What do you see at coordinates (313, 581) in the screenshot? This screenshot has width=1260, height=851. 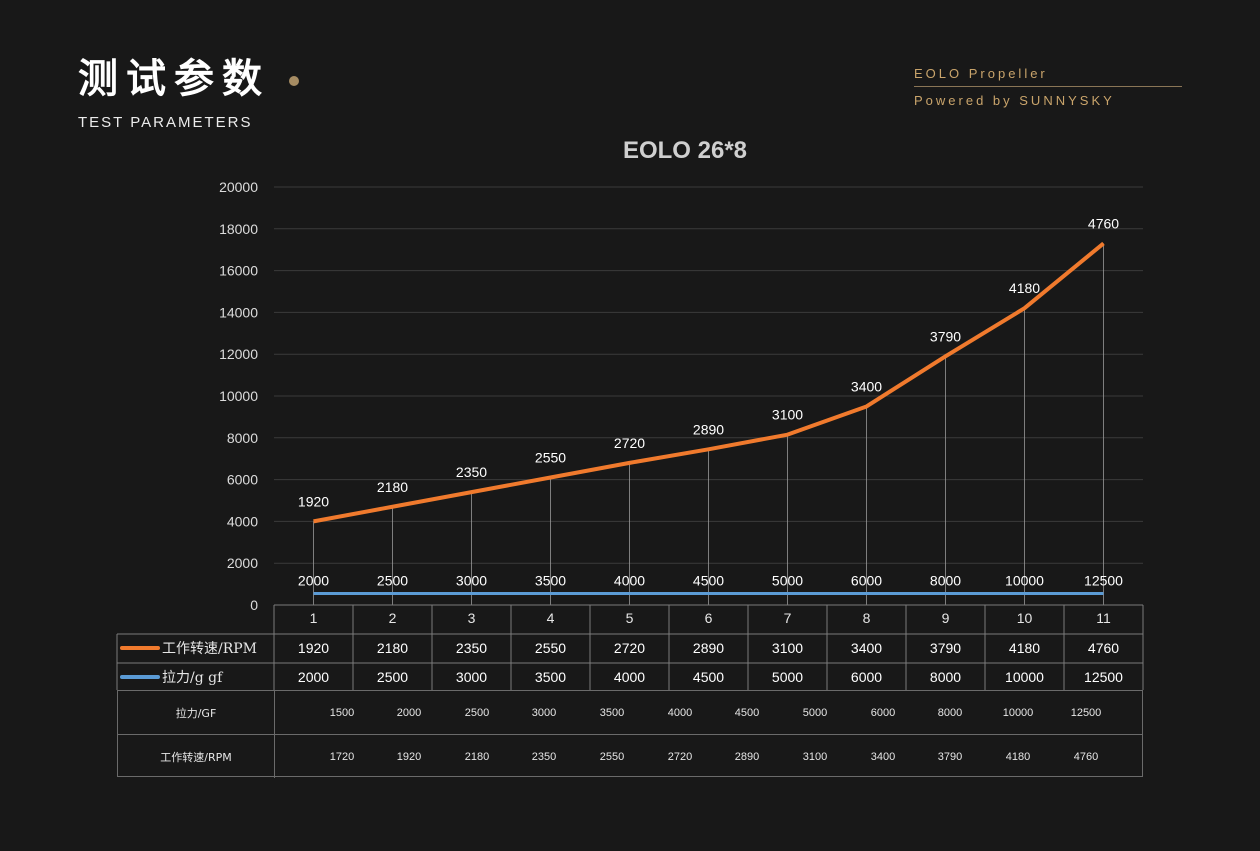 I see `thrust-data-label: 2000` at bounding box center [313, 581].